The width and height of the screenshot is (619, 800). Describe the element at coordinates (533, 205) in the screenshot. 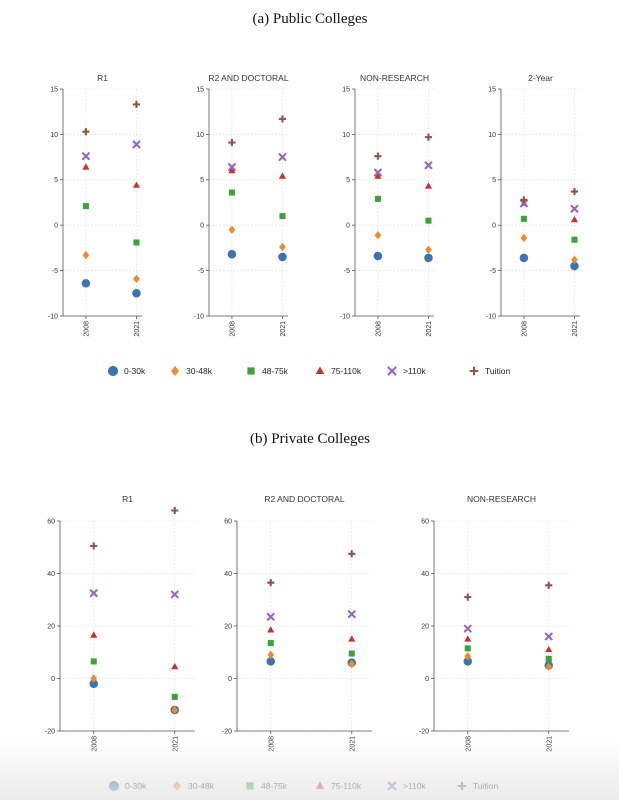

I see `panel-2-year: 2-Year -10 -5 0 5 10 15 2008 2021` at that location.